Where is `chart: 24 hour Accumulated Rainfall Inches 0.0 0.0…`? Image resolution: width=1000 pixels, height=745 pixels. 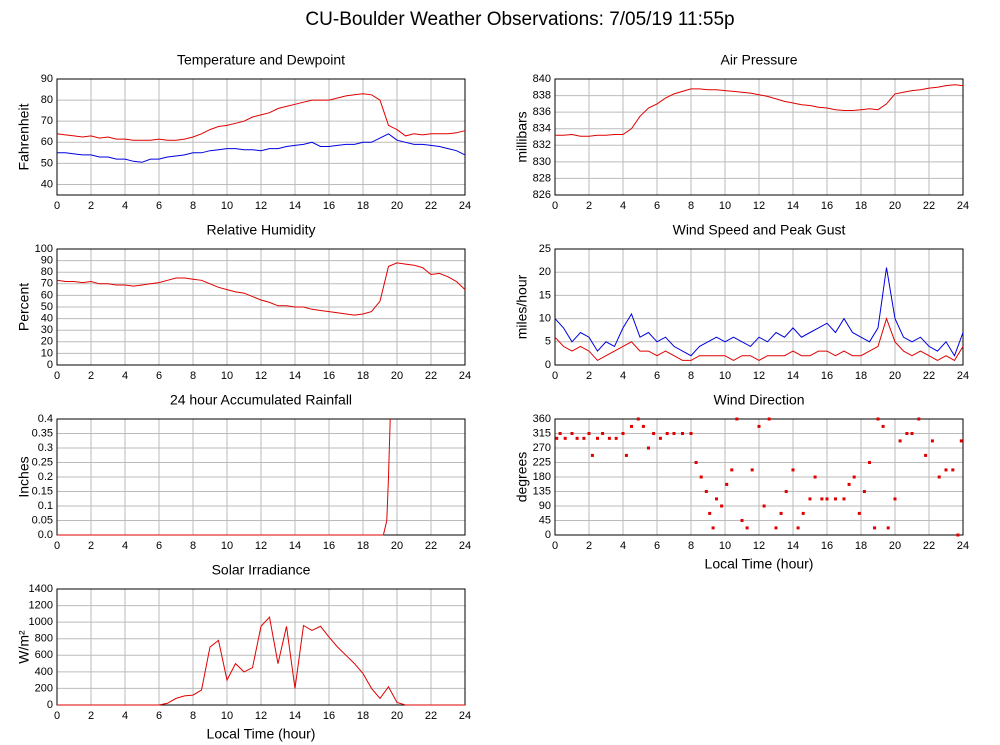 chart: 24 hour Accumulated Rainfall Inches 0.0 0.0… is located at coordinates (243, 472).